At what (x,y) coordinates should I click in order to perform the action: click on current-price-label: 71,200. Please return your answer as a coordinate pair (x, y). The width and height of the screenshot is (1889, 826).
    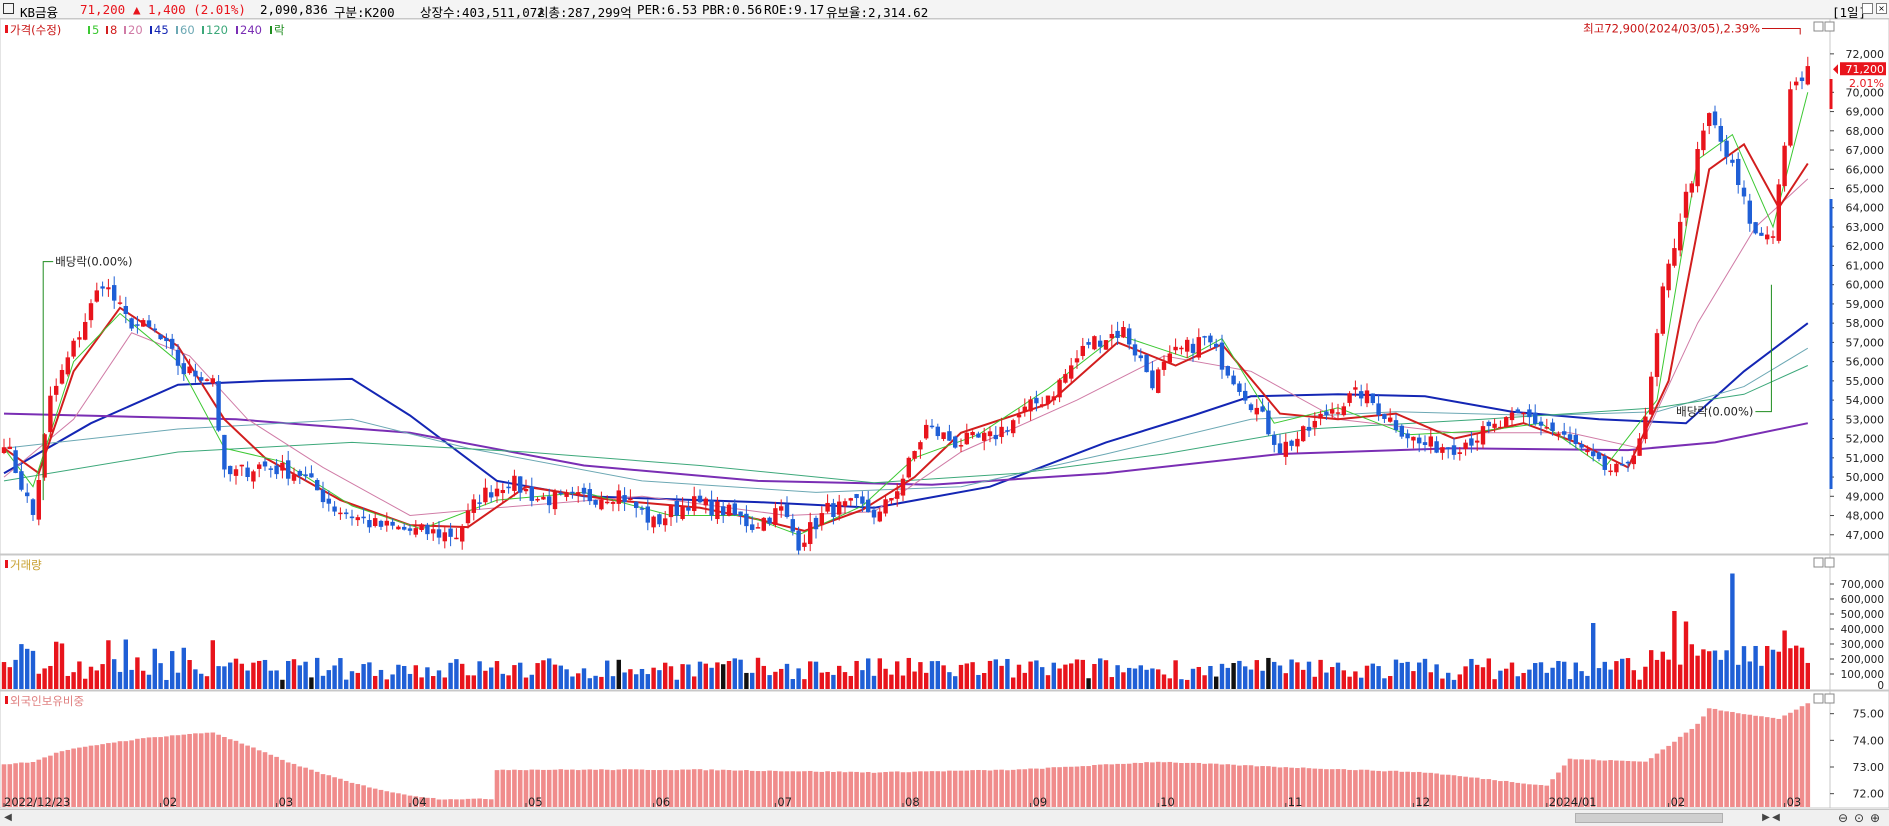
    Looking at the image, I should click on (1865, 69).